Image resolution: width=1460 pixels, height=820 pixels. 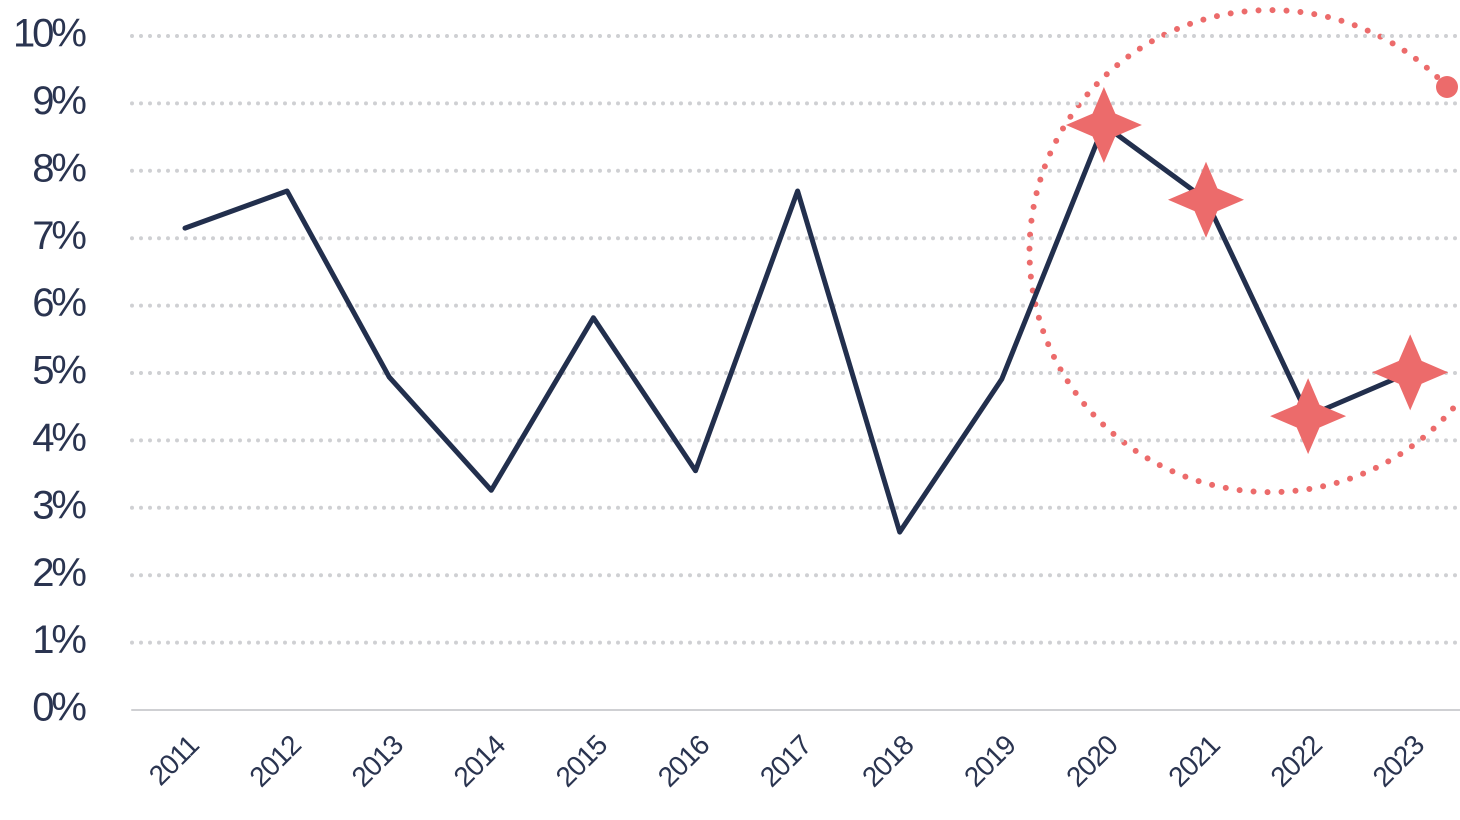 What do you see at coordinates (989, 760) in the screenshot?
I see `x-tick-label: 2019` at bounding box center [989, 760].